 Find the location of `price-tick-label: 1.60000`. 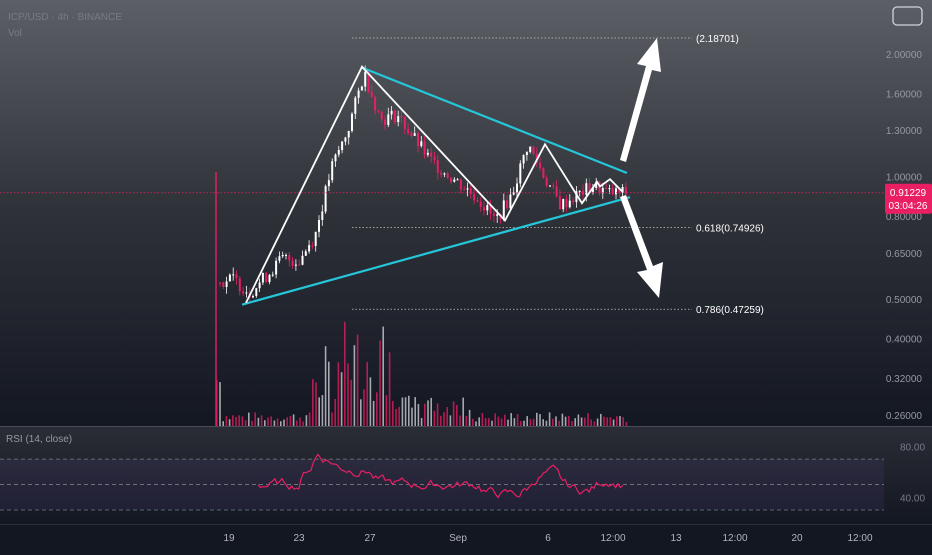

price-tick-label: 1.60000 is located at coordinates (904, 94).